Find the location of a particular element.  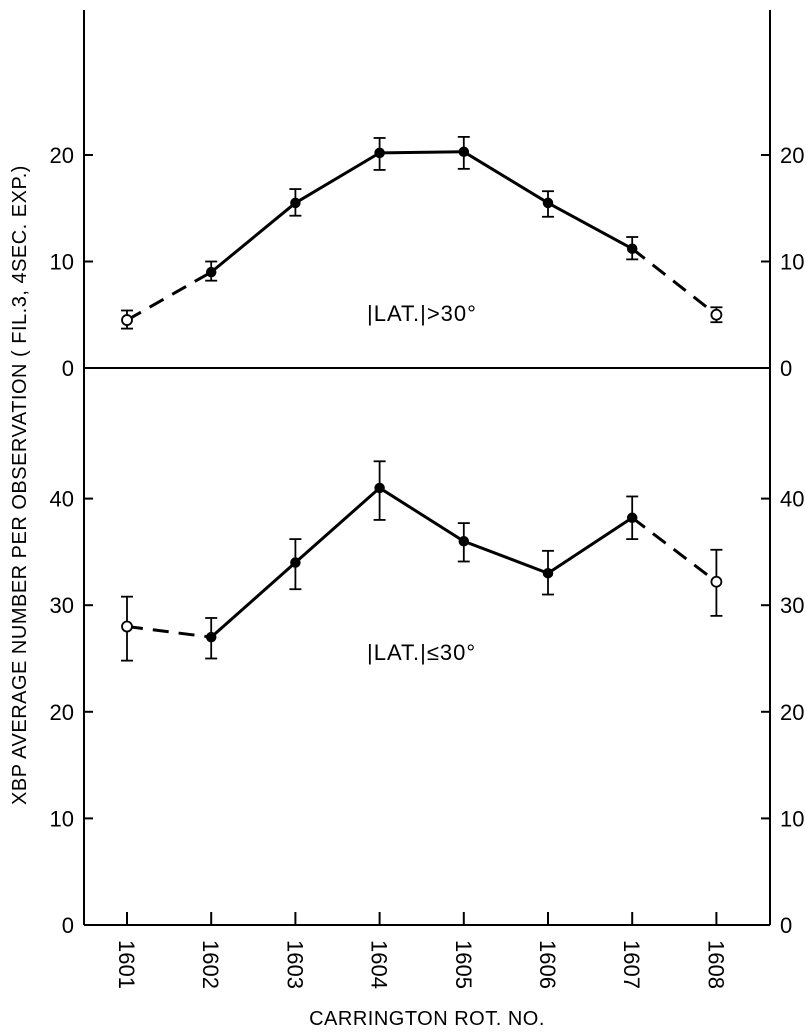

left-tick-label-40: 40 is located at coordinates (62, 499).